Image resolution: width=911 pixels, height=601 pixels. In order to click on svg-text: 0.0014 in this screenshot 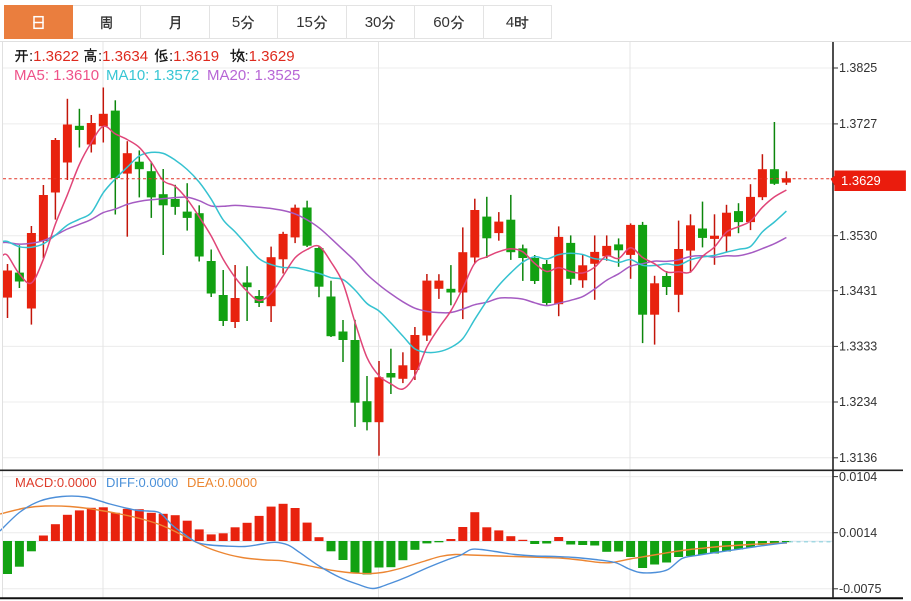, I will do `click(858, 533)`.